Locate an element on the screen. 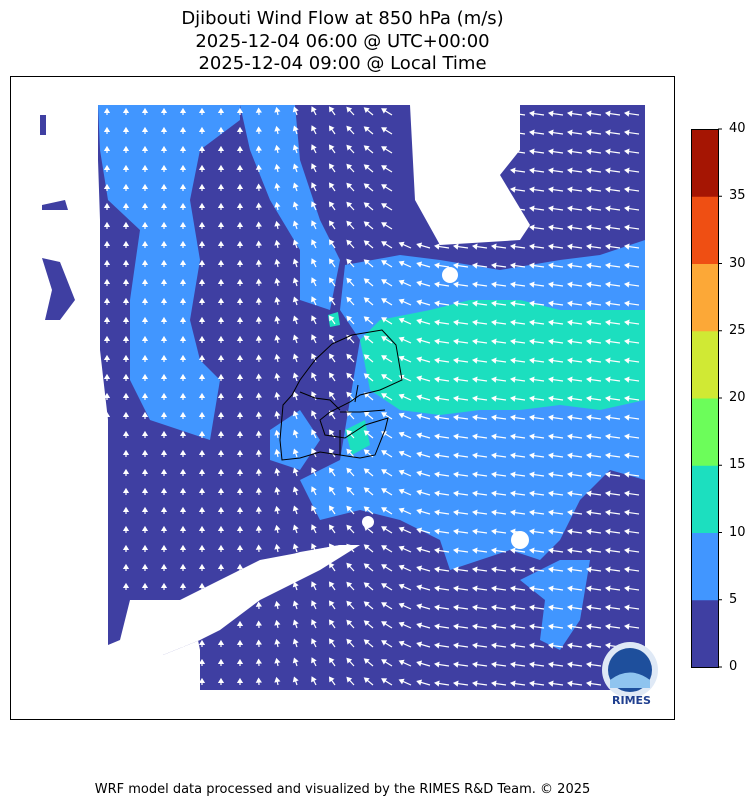 The image size is (755, 808). speed-band-0-5-islet is located at coordinates (55, 205).